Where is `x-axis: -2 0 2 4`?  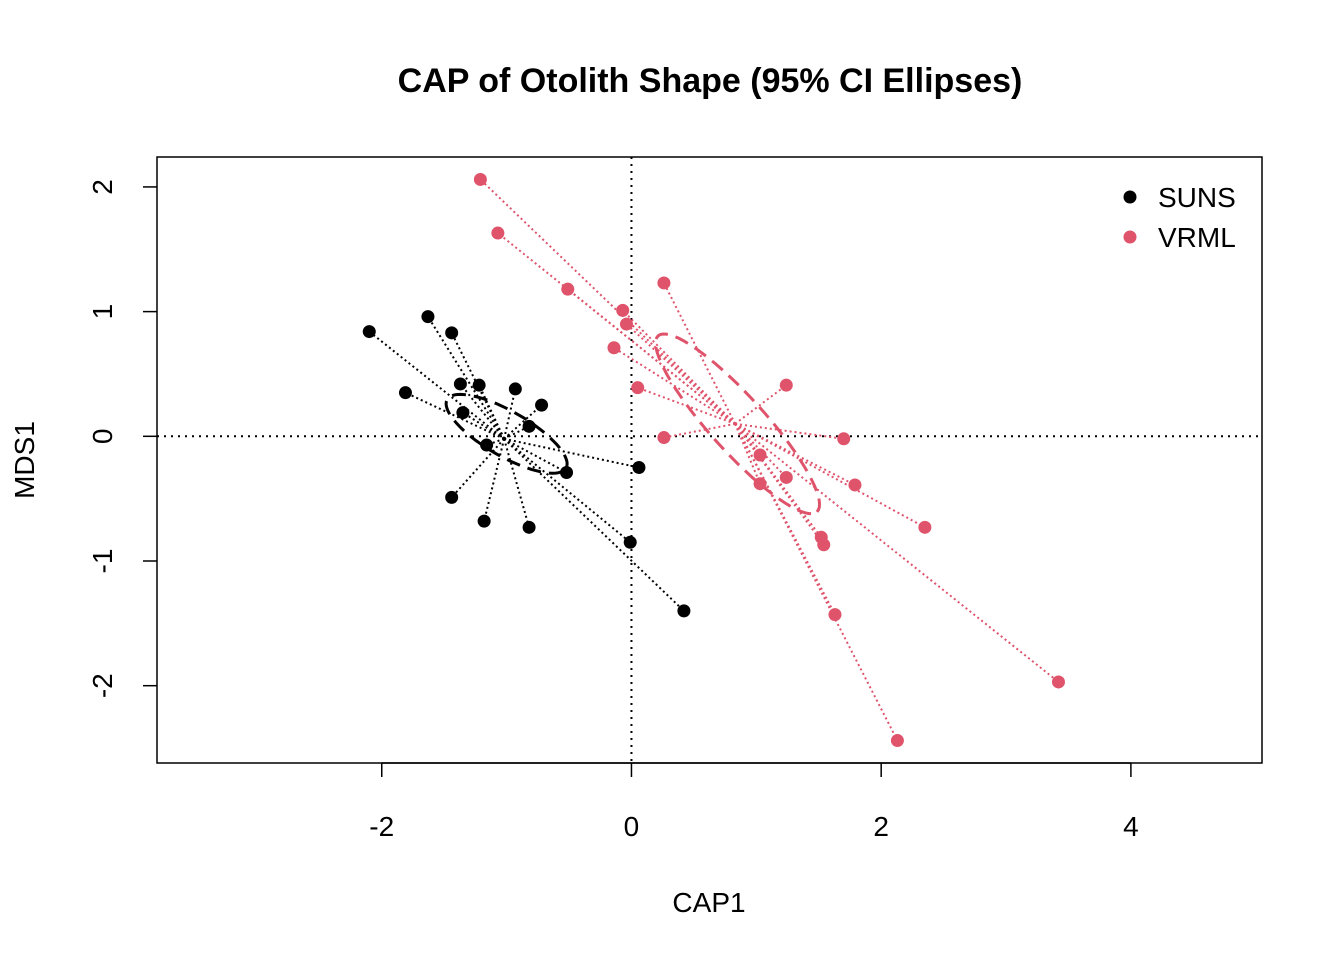 x-axis: -2 0 2 4 is located at coordinates (754, 802).